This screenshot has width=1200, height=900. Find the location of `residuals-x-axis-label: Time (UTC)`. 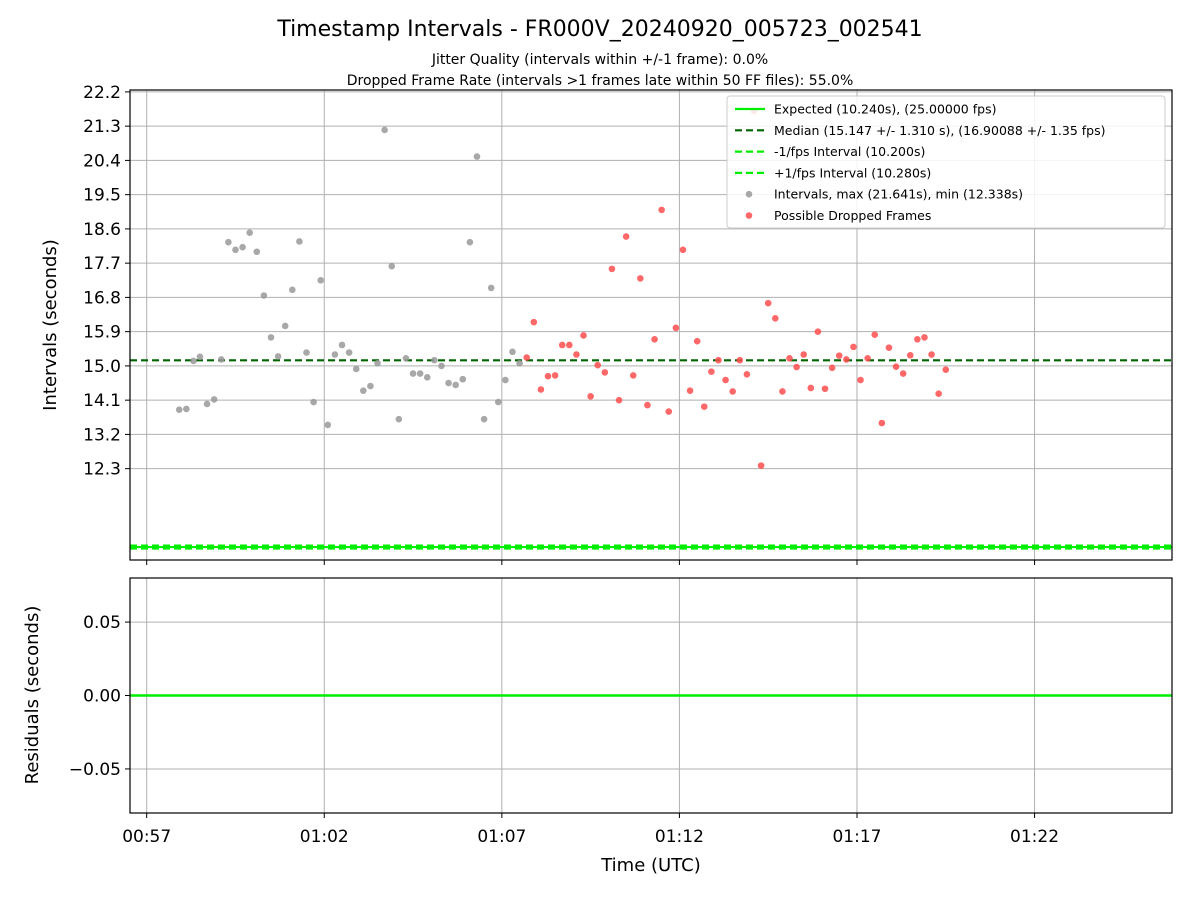

residuals-x-axis-label: Time (UTC) is located at coordinates (650, 865).